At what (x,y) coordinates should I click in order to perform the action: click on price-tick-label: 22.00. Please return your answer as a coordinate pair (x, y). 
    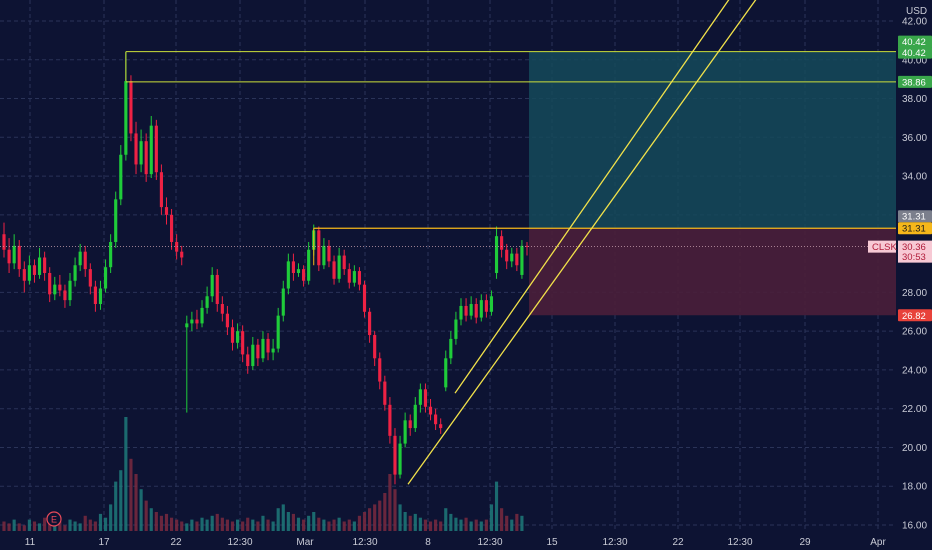
    Looking at the image, I should click on (914, 409).